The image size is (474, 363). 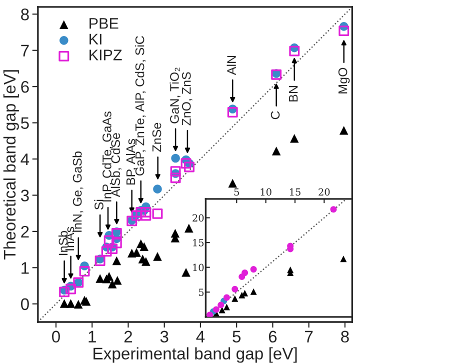 I want to click on y-tick-label: 8, so click(x=25, y=14).